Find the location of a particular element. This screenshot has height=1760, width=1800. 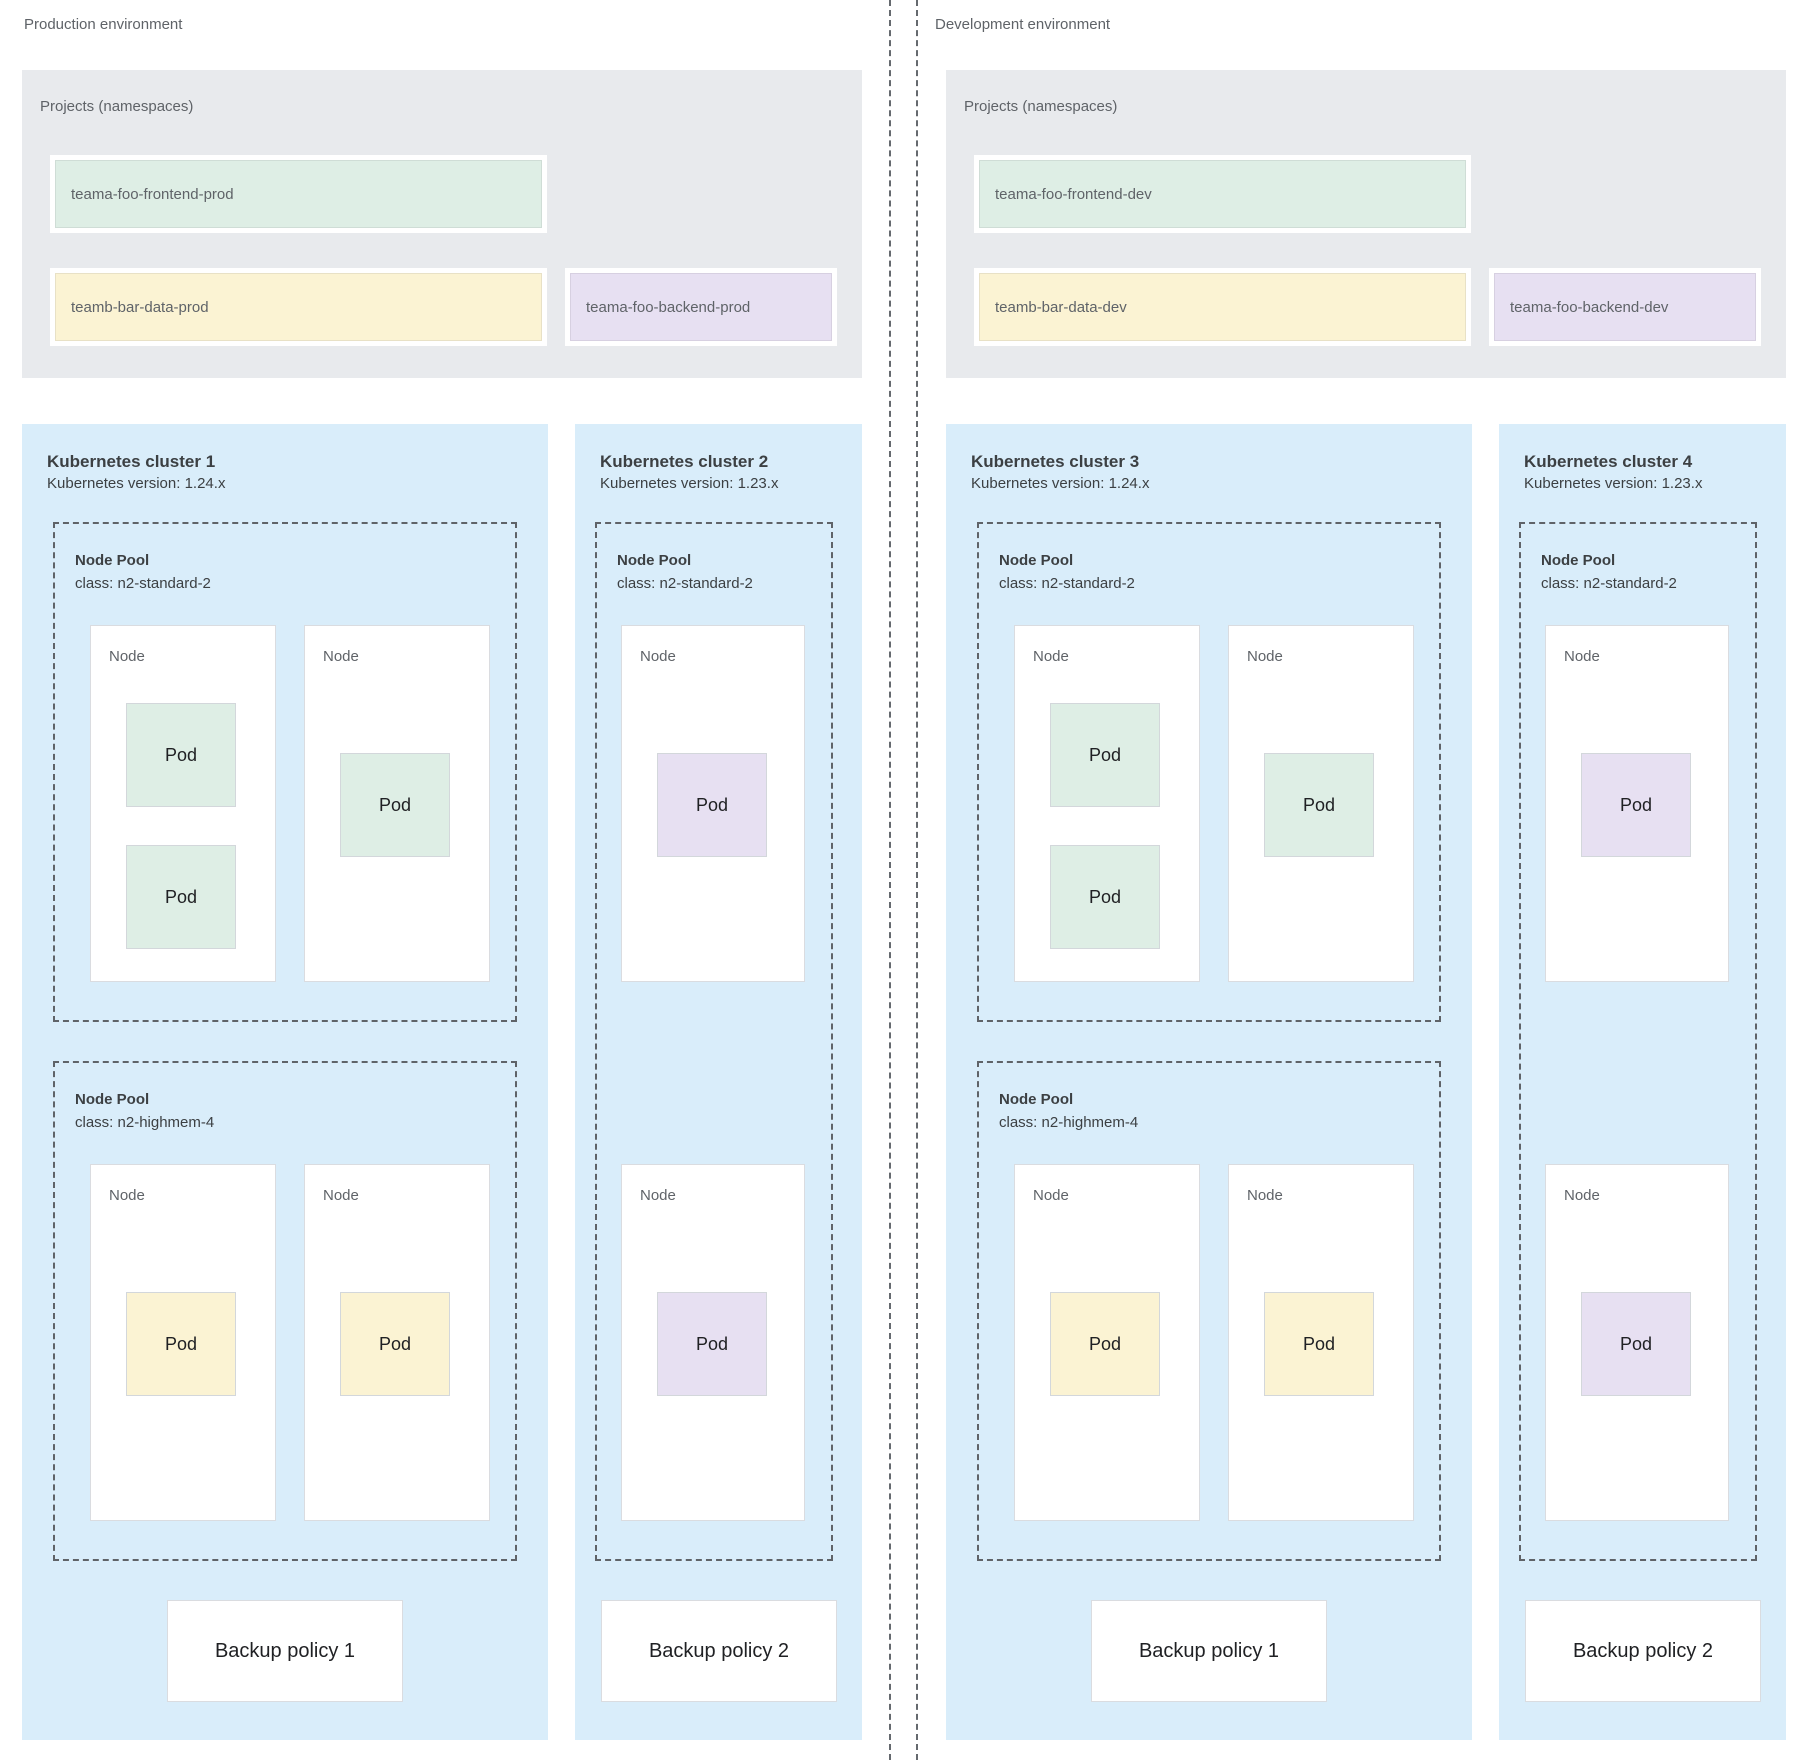

cluster-title: Kubernetes cluster 1 is located at coordinates (131, 461).